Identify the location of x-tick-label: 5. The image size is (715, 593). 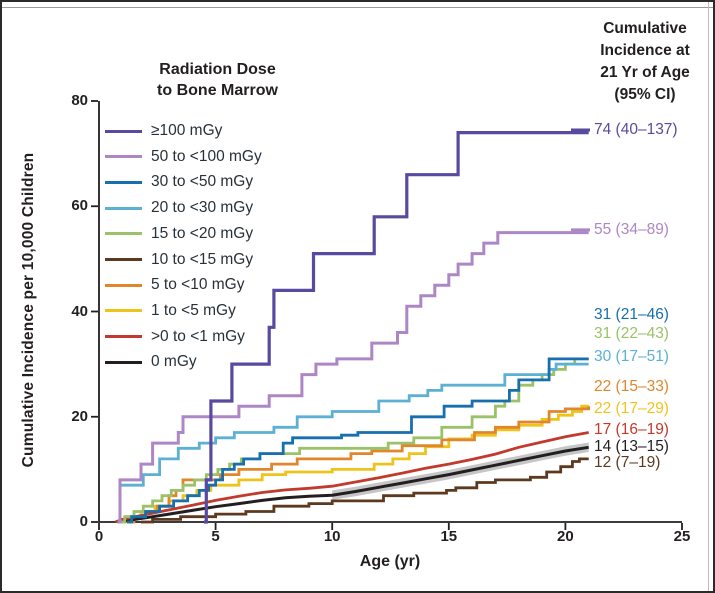
(215, 536).